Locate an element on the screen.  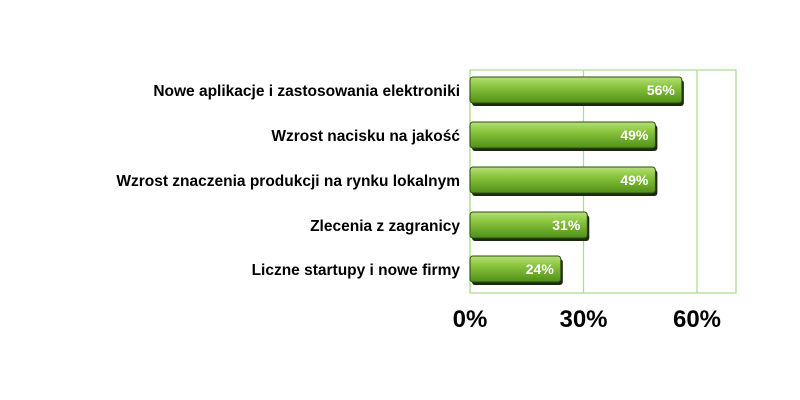
bar-group-2: 49% is located at coordinates (563, 181).